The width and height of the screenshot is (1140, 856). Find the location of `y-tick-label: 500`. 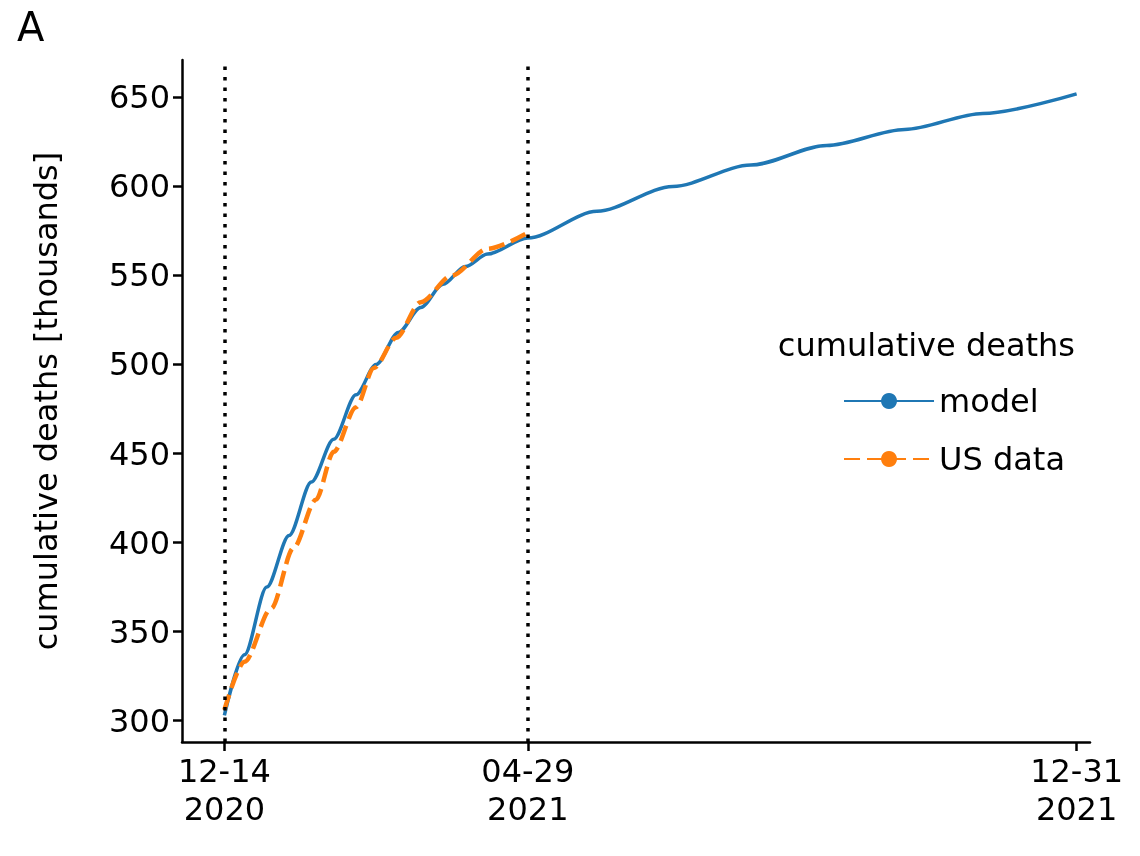

y-tick-label: 500 is located at coordinates (139, 364).